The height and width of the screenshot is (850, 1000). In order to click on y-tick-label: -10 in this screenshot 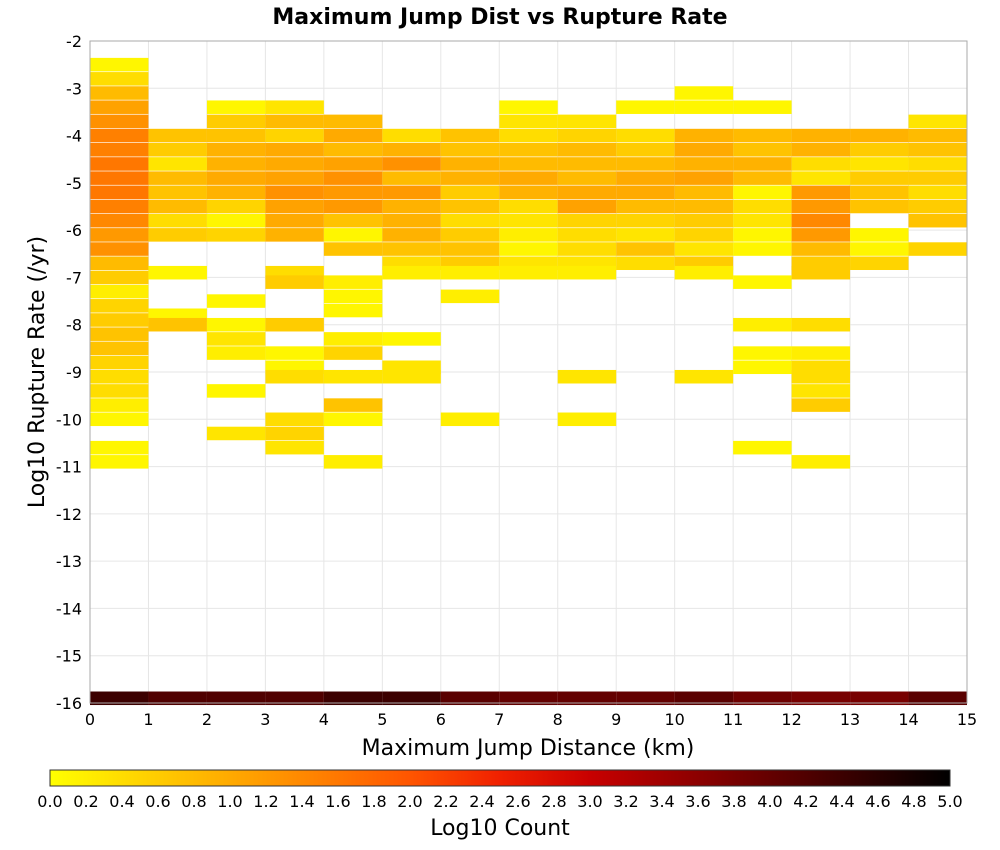, I will do `click(69, 419)`.